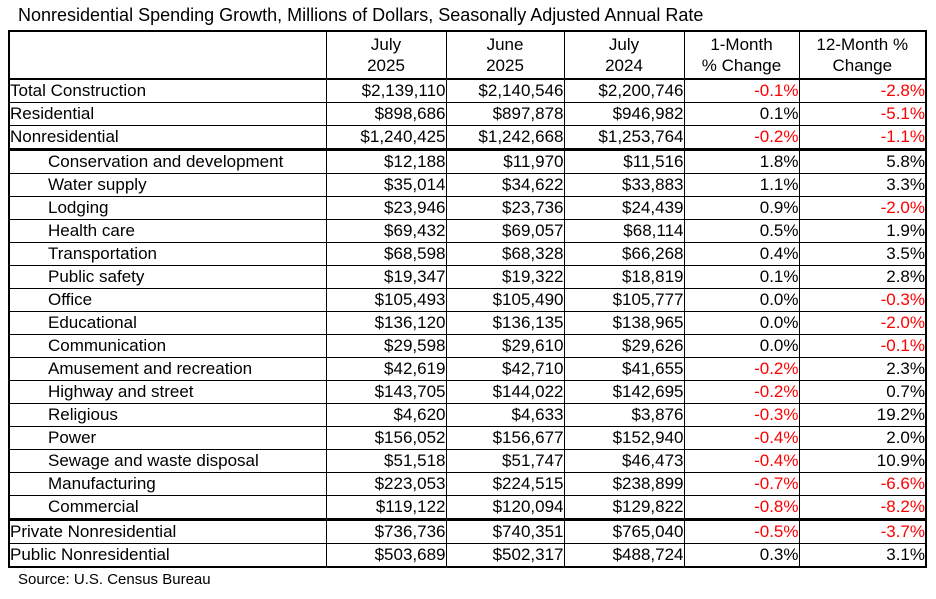 The height and width of the screenshot is (599, 936). What do you see at coordinates (167, 138) in the screenshot?
I see `row-label-cell: Nonresidential` at bounding box center [167, 138].